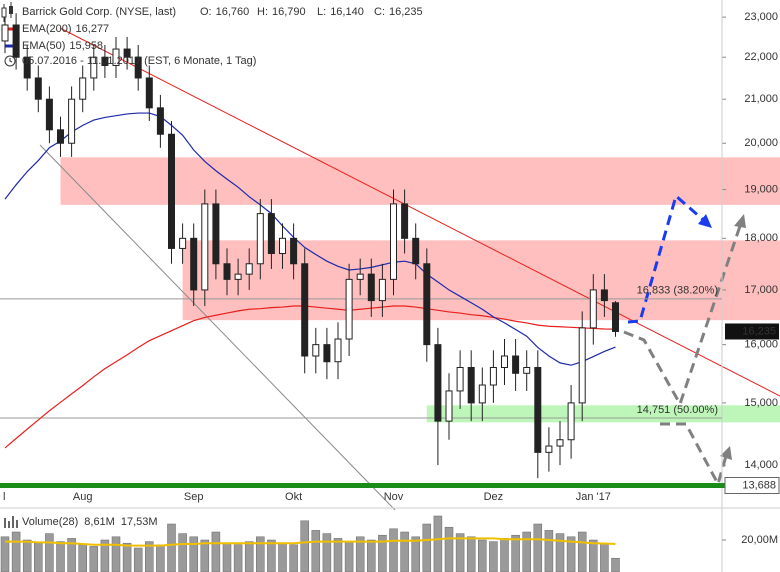  I want to click on forecast-arrow, so click(668, 258).